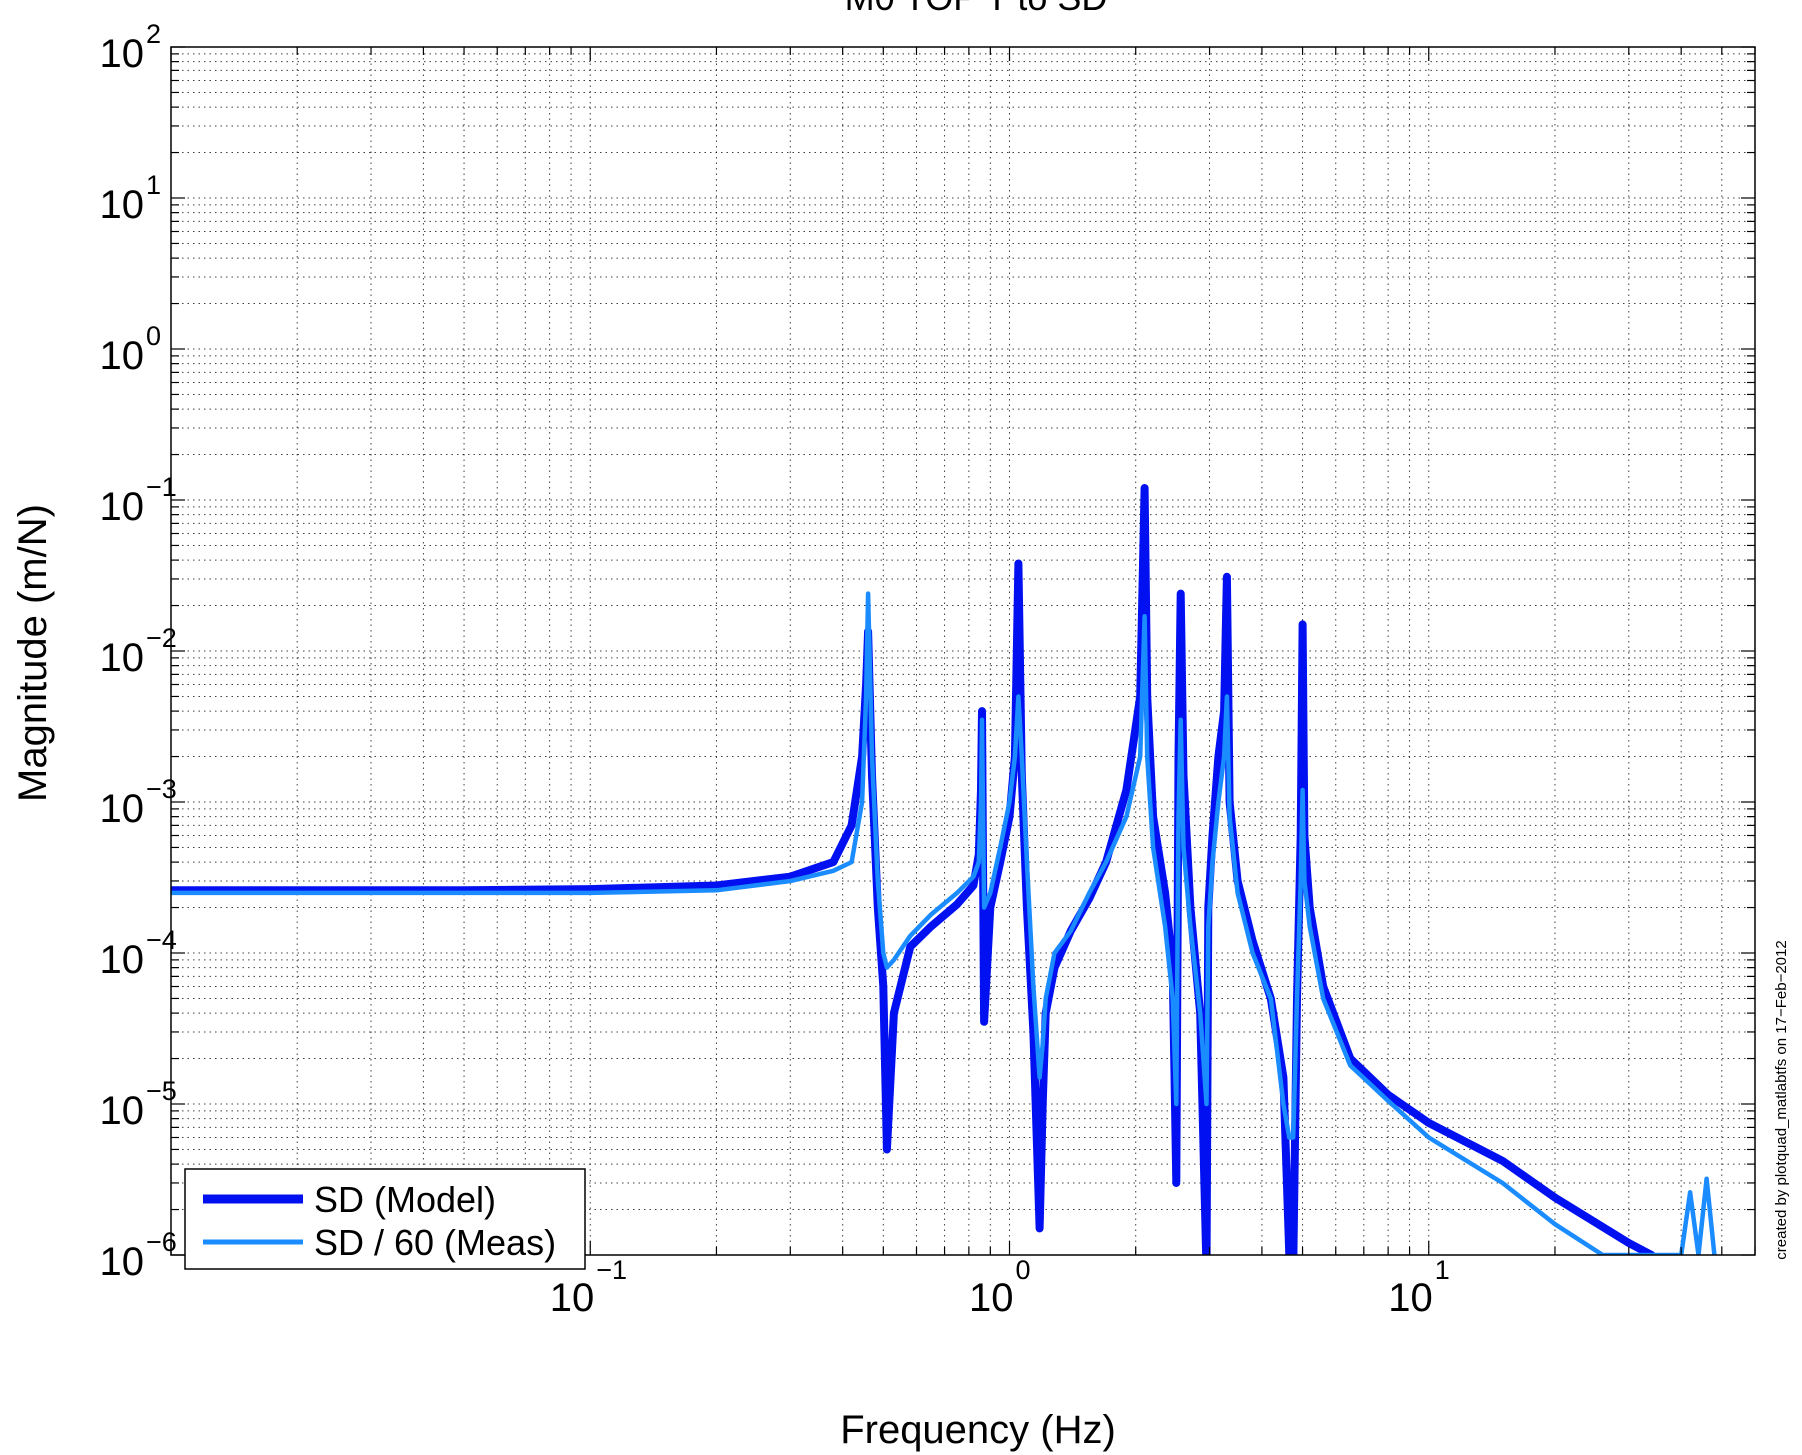 Image resolution: width=1802 pixels, height=1455 pixels. Describe the element at coordinates (611, 1270) in the screenshot. I see `x-tick-label-exponent: −1` at that location.